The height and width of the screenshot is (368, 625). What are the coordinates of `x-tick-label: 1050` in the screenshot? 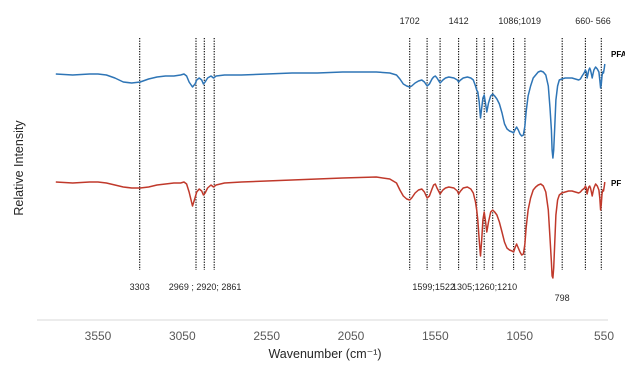 It's located at (519, 336).